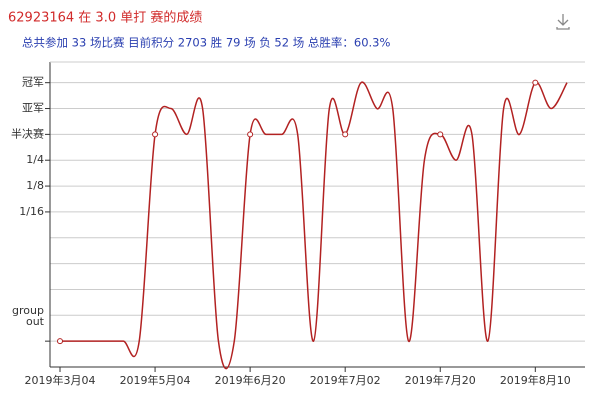  What do you see at coordinates (440, 380) in the screenshot?
I see `x-tick-label: 2019年7月20` at bounding box center [440, 380].